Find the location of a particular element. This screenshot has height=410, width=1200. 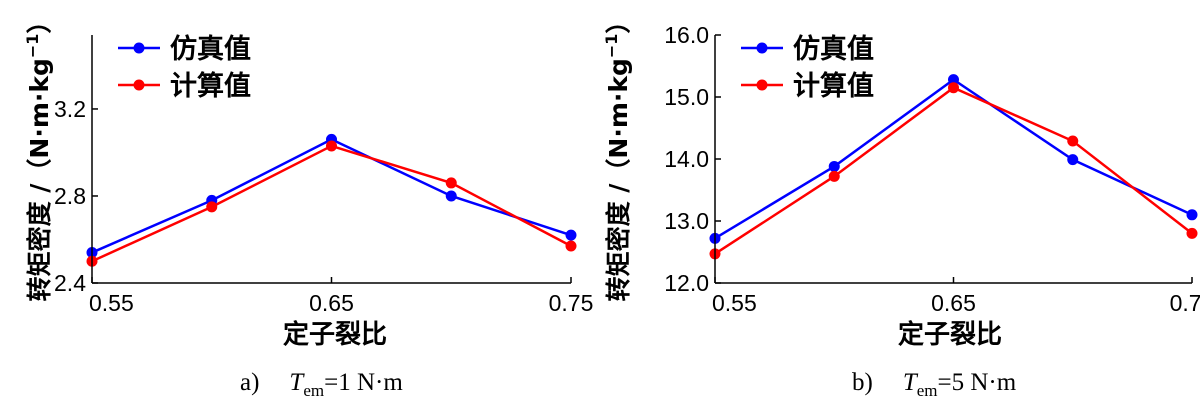

chart-b-y-axis-label: 转矩密度 /（N·m·kg−1） is located at coordinates (617, 155).